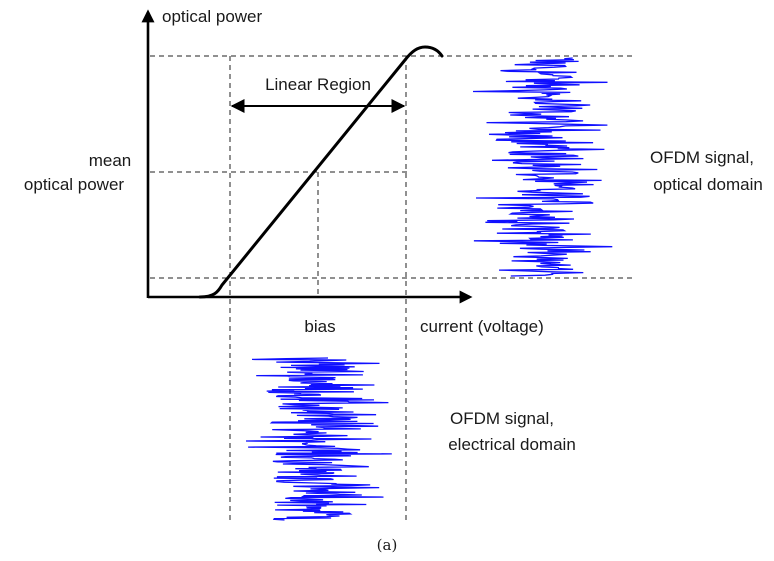  I want to click on x-axis-label: current (voltage), so click(482, 326).